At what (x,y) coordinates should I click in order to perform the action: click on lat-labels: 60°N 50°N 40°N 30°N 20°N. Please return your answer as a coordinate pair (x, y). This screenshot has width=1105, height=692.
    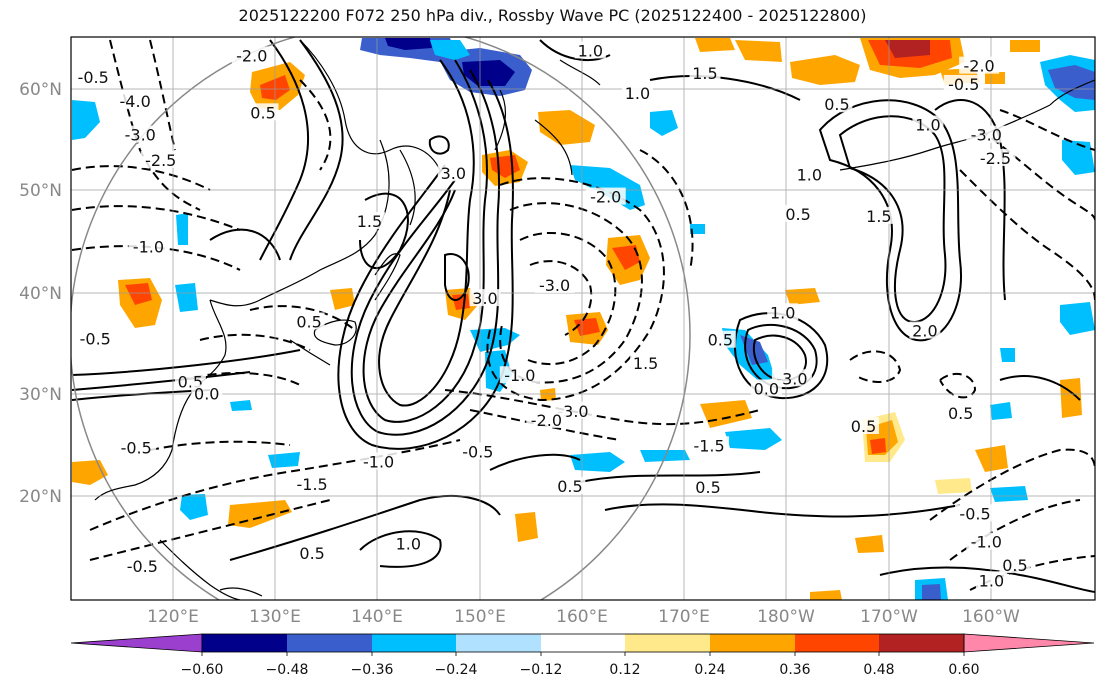
    Looking at the image, I should click on (40, 293).